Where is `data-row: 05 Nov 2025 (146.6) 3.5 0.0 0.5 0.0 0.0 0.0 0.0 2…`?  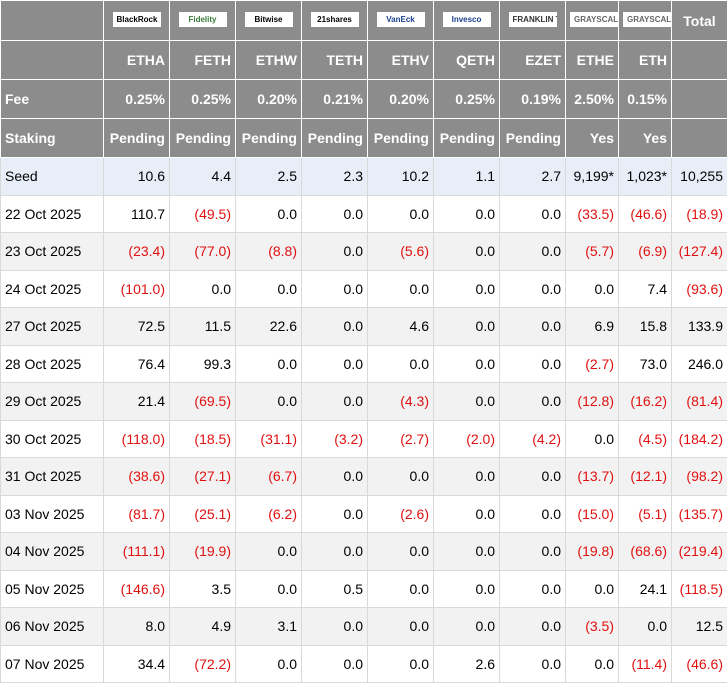 data-row: 05 Nov 2025 (146.6) 3.5 0.0 0.5 0.0 0.0 0.0 0.0 2… is located at coordinates (363, 588).